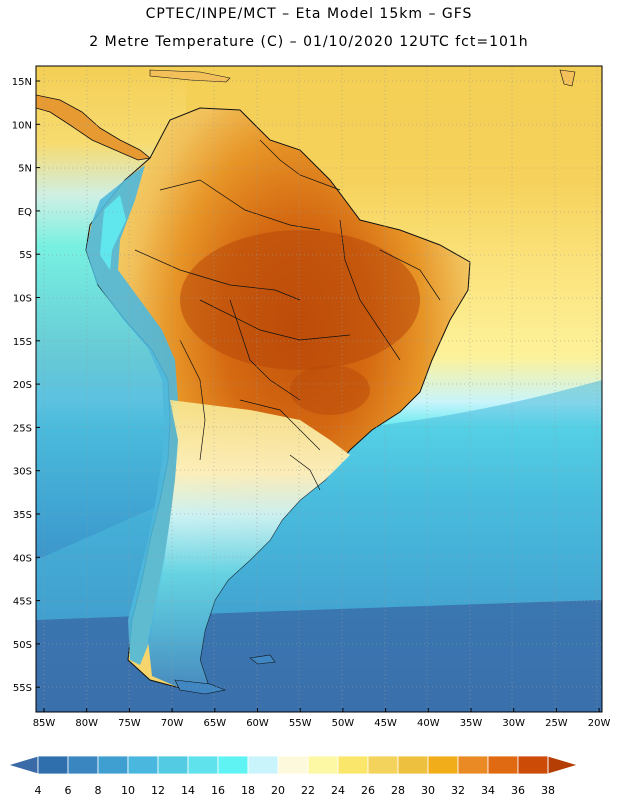 Image resolution: width=618 pixels, height=800 pixels. What do you see at coordinates (300, 723) in the screenshot?
I see `lon-label: 55W` at bounding box center [300, 723].